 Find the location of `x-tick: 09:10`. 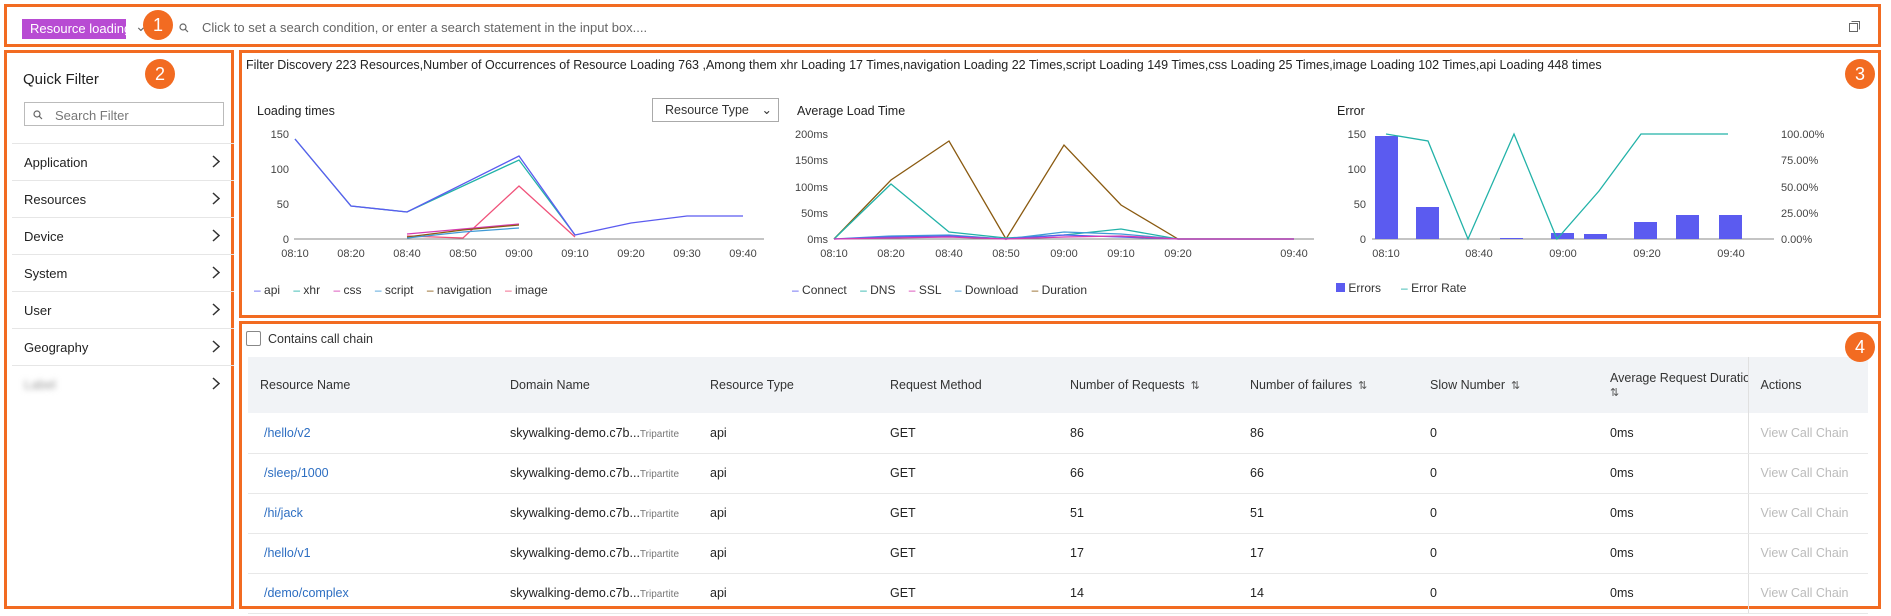

x-tick: 09:10 is located at coordinates (1121, 254).